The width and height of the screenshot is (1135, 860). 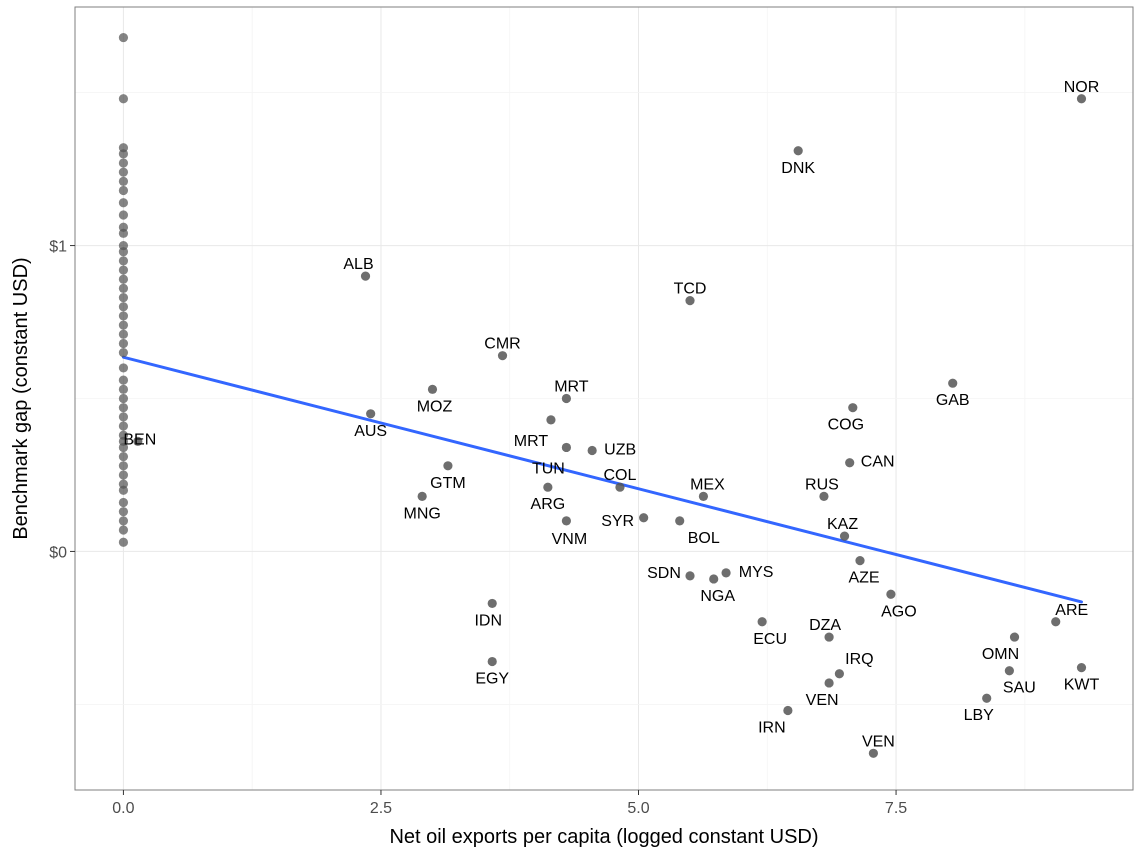 I want to click on point-label: CAN, so click(x=878, y=462).